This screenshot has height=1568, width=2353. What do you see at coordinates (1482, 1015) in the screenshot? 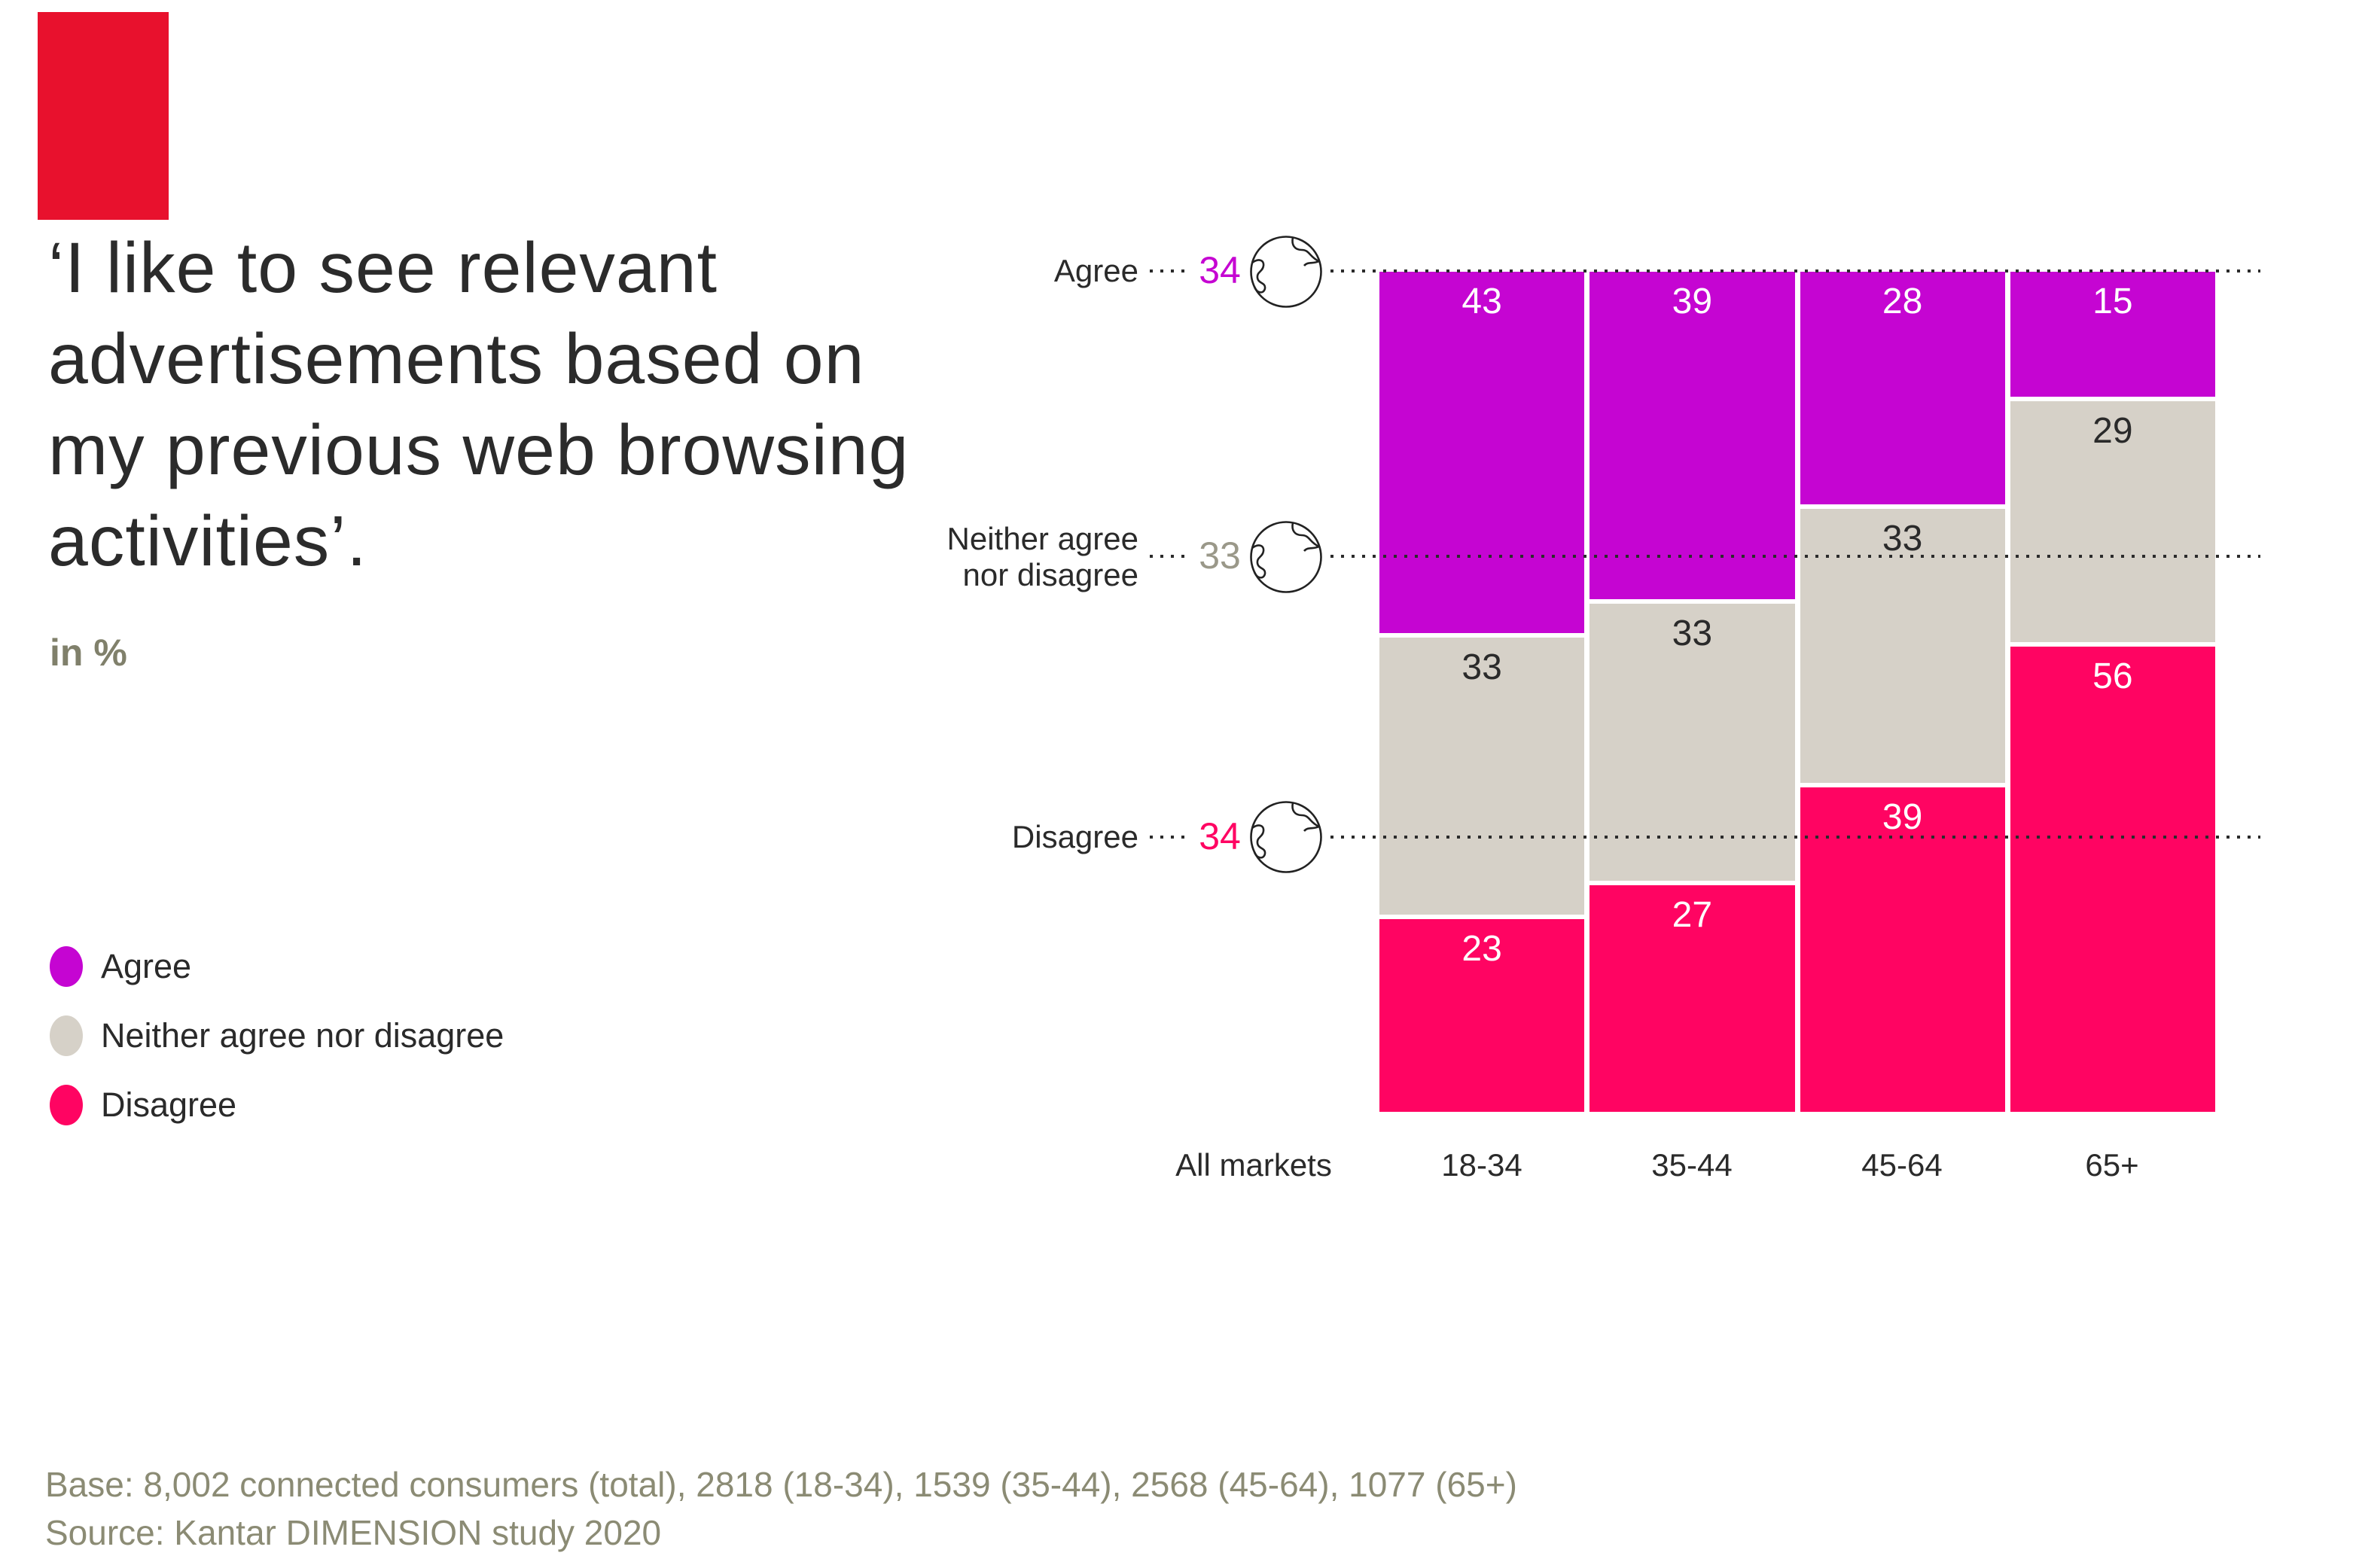
I see `bar-segment-disagree: 23` at bounding box center [1482, 1015].